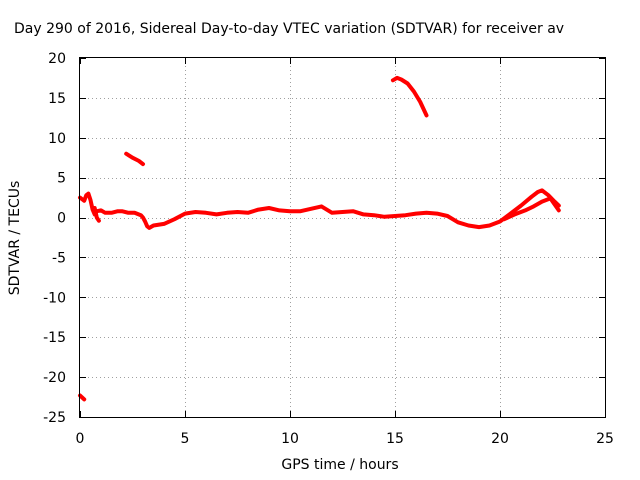  I want to click on x-tick-labels: 0 5 10 15 20 25, so click(345, 439).